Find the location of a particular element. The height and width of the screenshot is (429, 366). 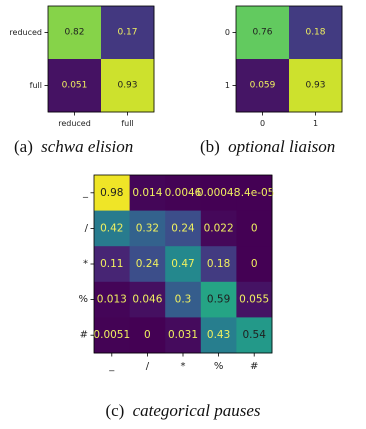

heatmap-c-cell-value: 0.0046 is located at coordinates (183, 193).